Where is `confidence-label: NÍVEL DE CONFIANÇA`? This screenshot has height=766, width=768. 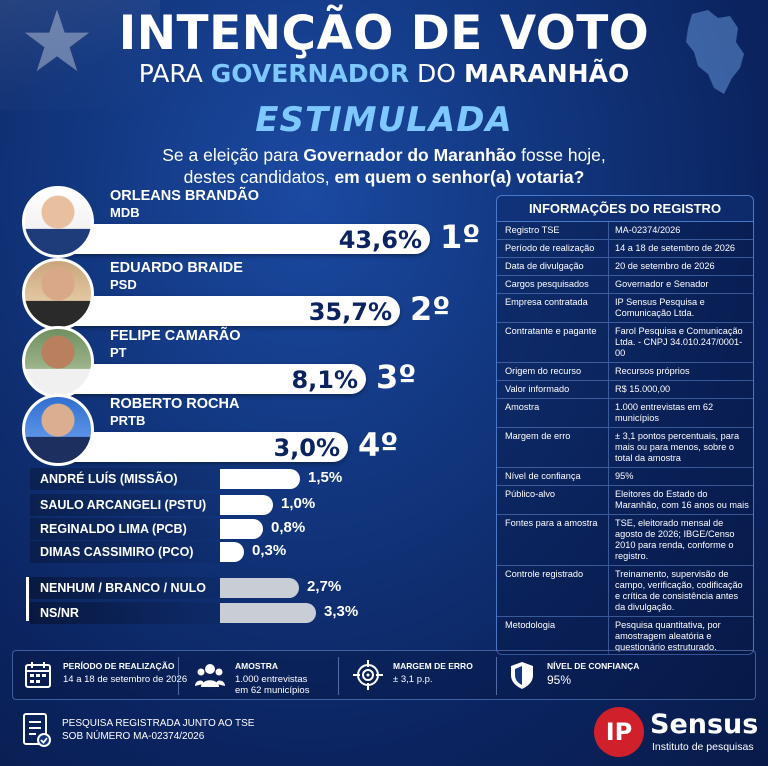
confidence-label: NÍVEL DE CONFIANÇA is located at coordinates (593, 666).